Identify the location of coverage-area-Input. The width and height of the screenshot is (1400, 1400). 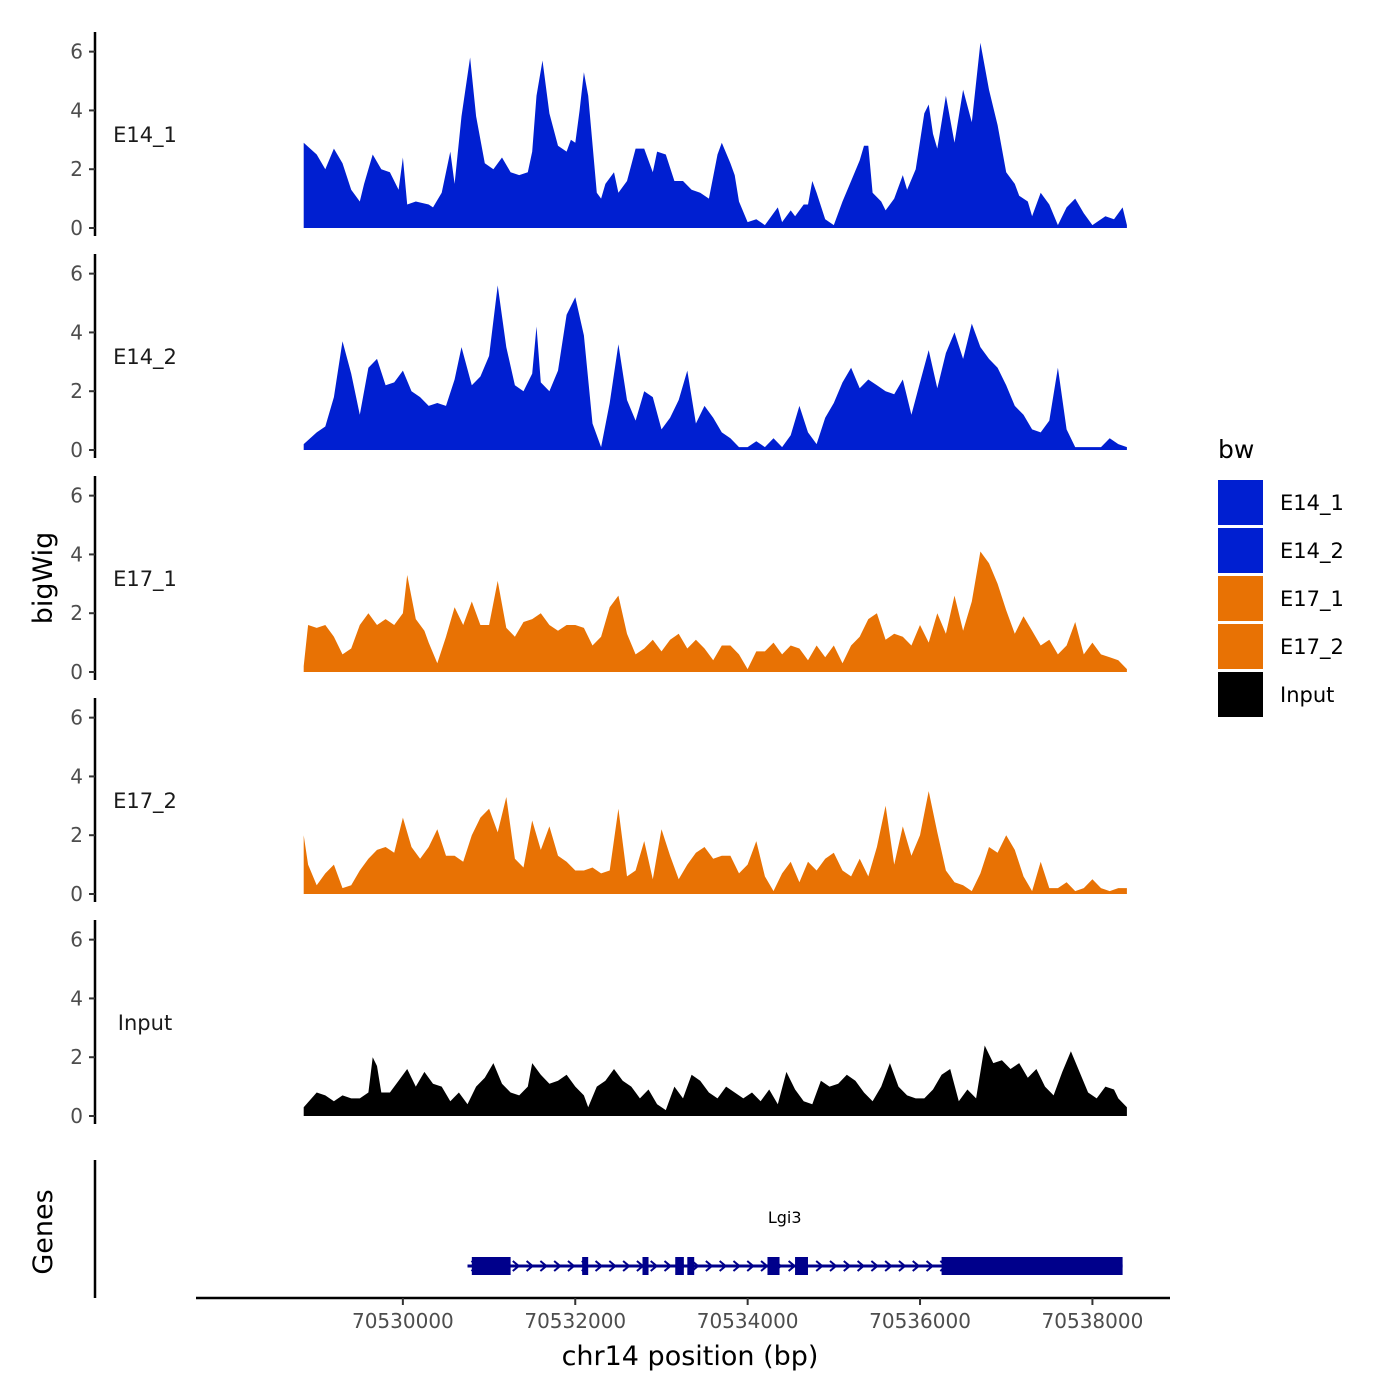
(715, 1080).